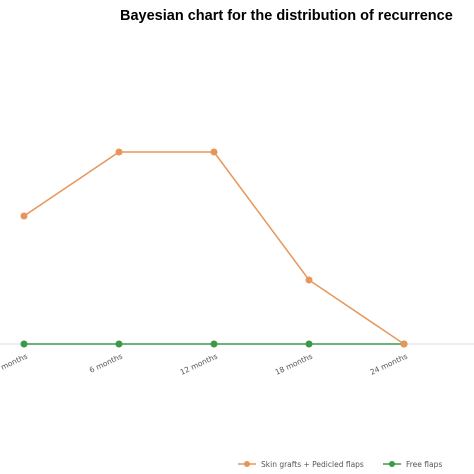 Image resolution: width=474 pixels, height=474 pixels. I want to click on legend: Skin grafts + Pedicled flaps Free flaps, so click(340, 464).